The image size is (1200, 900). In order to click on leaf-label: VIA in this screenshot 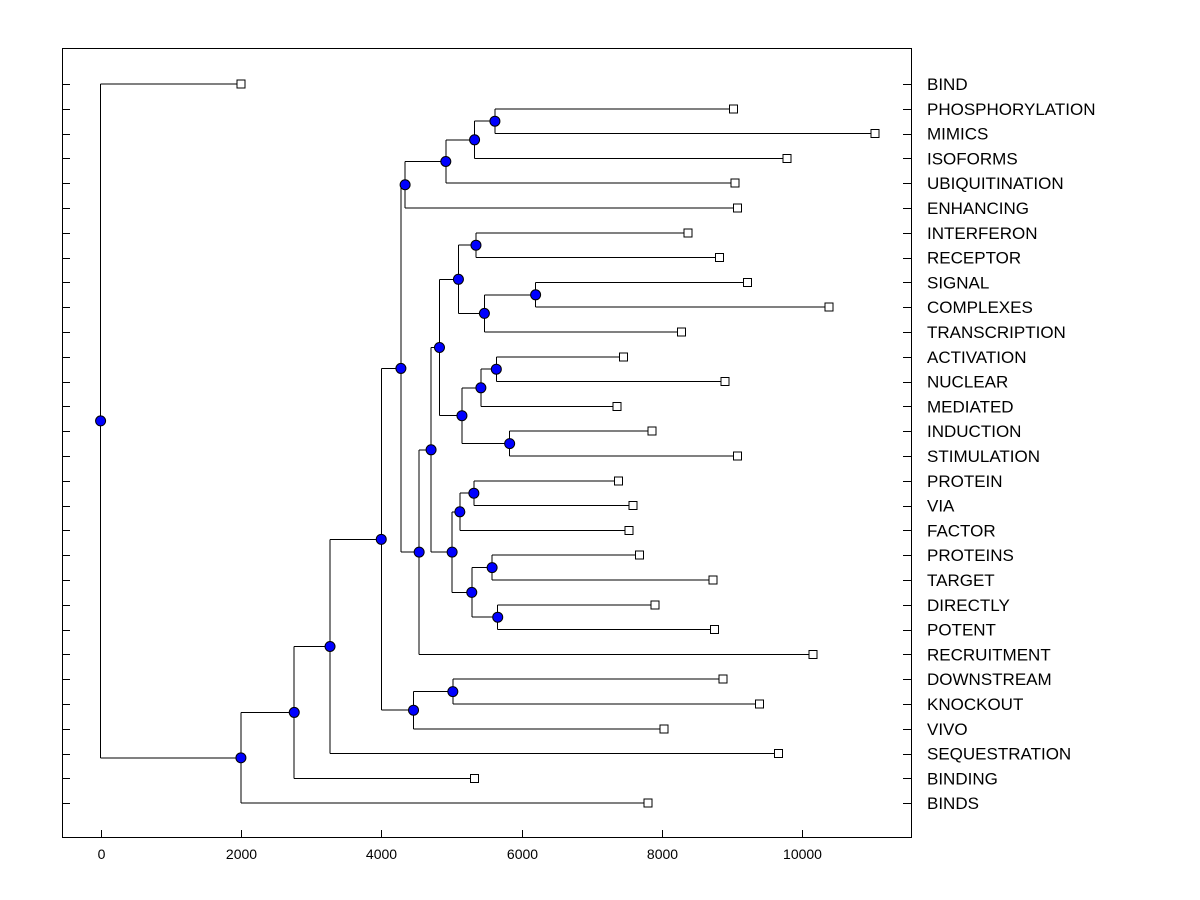, I will do `click(941, 506)`.